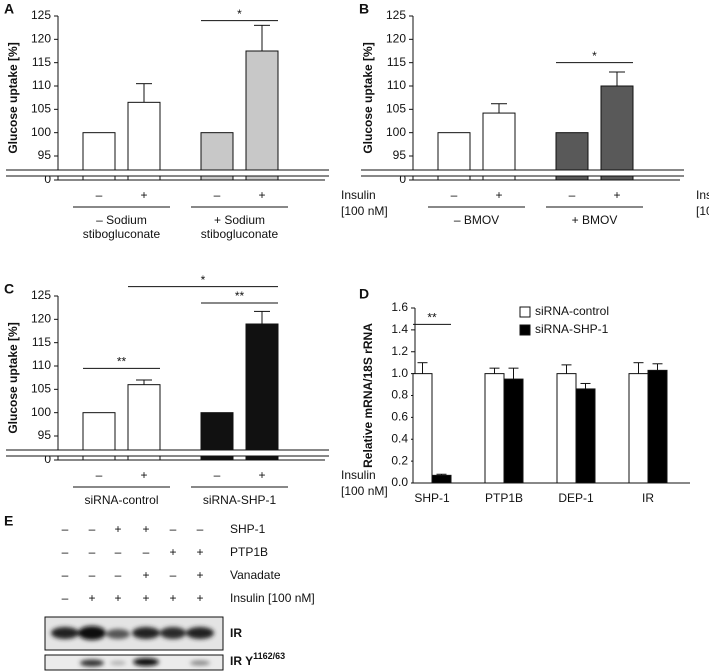 The image size is (709, 672). Describe the element at coordinates (8, 521) in the screenshot. I see `panel-label: E` at that location.